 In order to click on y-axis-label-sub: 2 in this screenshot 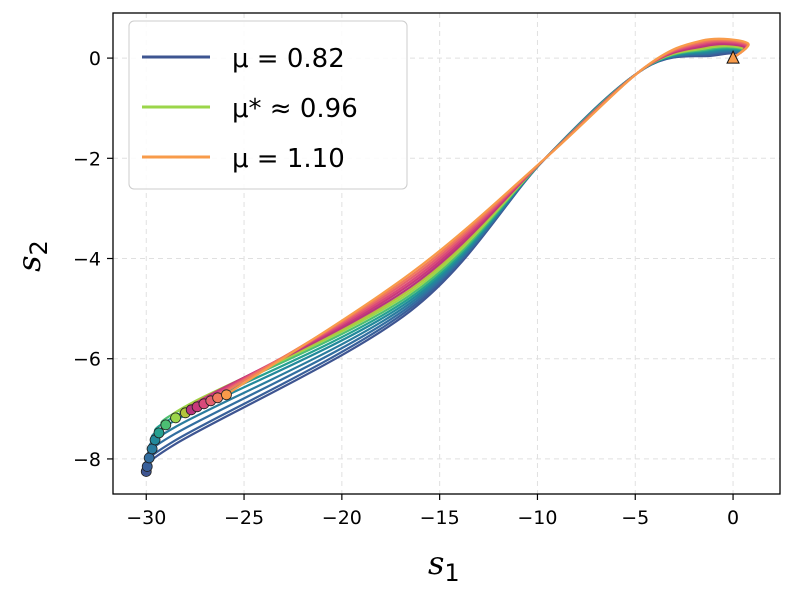, I will do `click(39, 247)`.